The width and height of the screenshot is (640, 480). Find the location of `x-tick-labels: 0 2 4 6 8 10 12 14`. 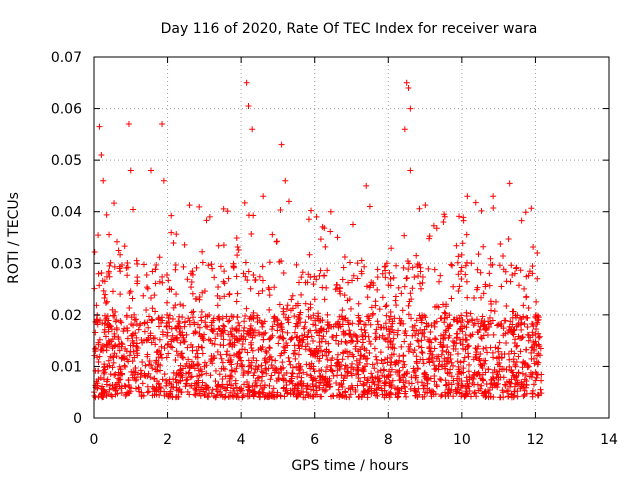

x-tick-labels: 0 2 4 6 8 10 12 14 is located at coordinates (354, 440).